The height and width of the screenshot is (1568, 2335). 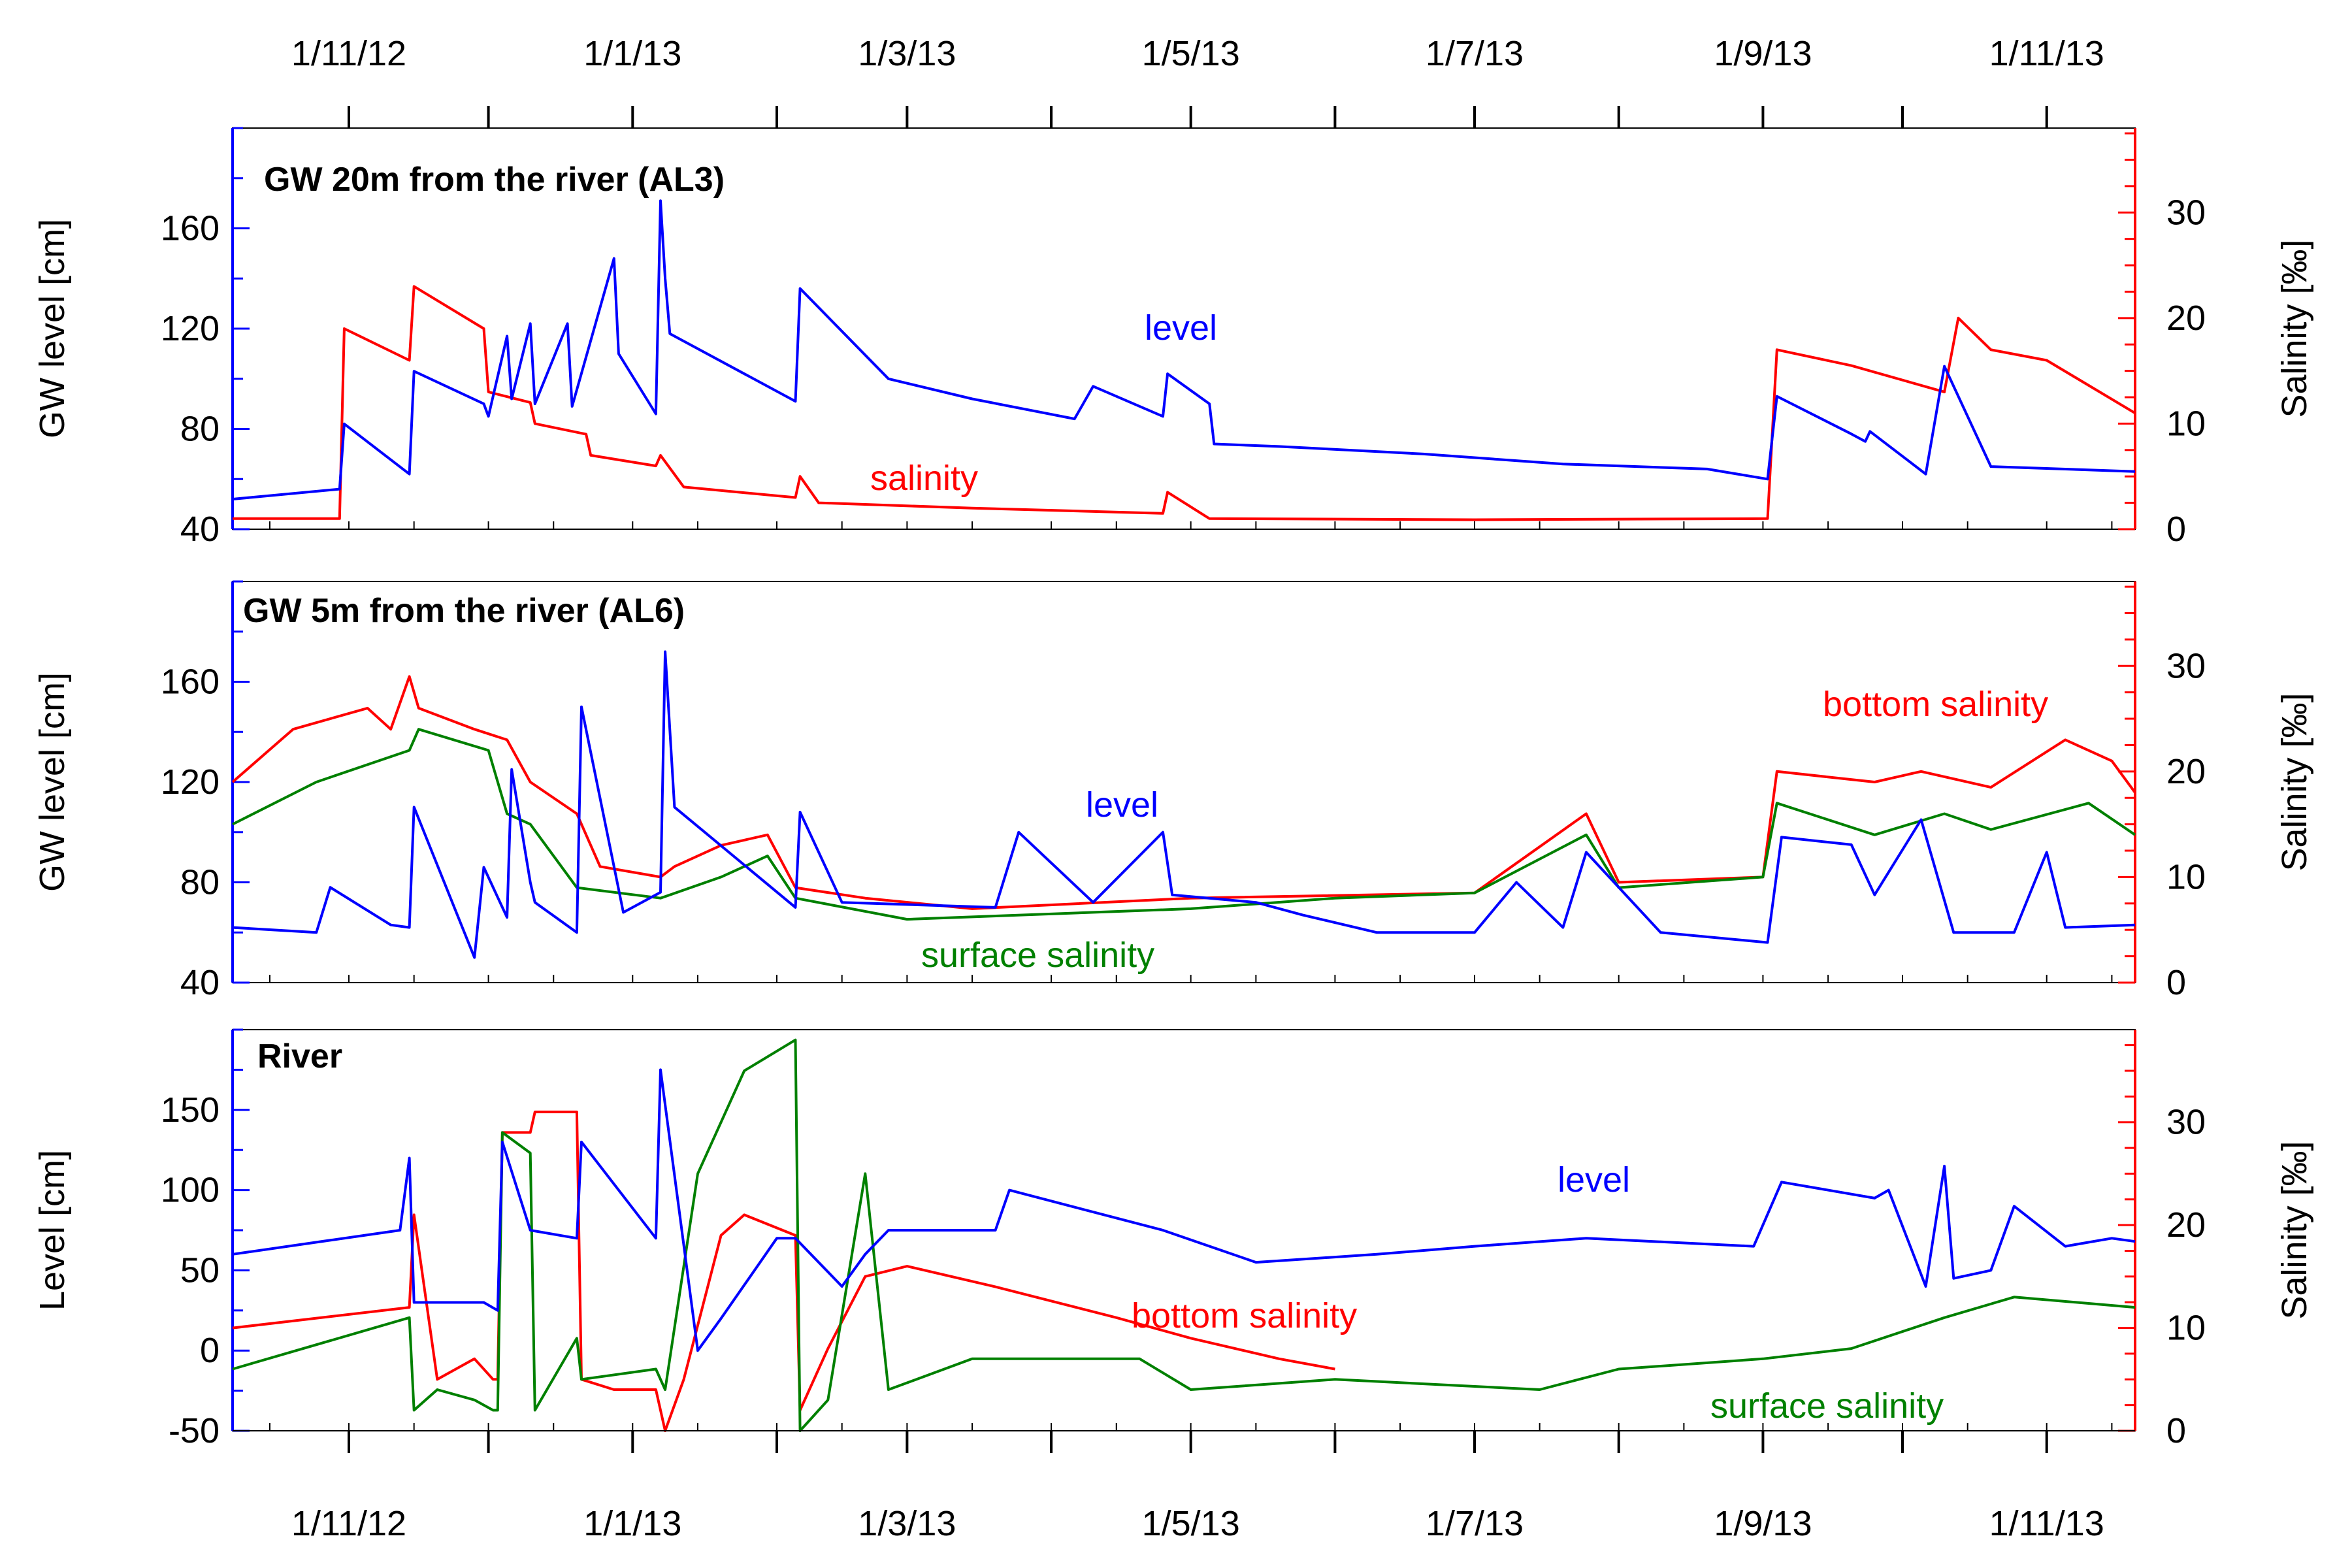 I want to click on panel-al3-title: GW 20m from the river (AL3), so click(x=494, y=180).